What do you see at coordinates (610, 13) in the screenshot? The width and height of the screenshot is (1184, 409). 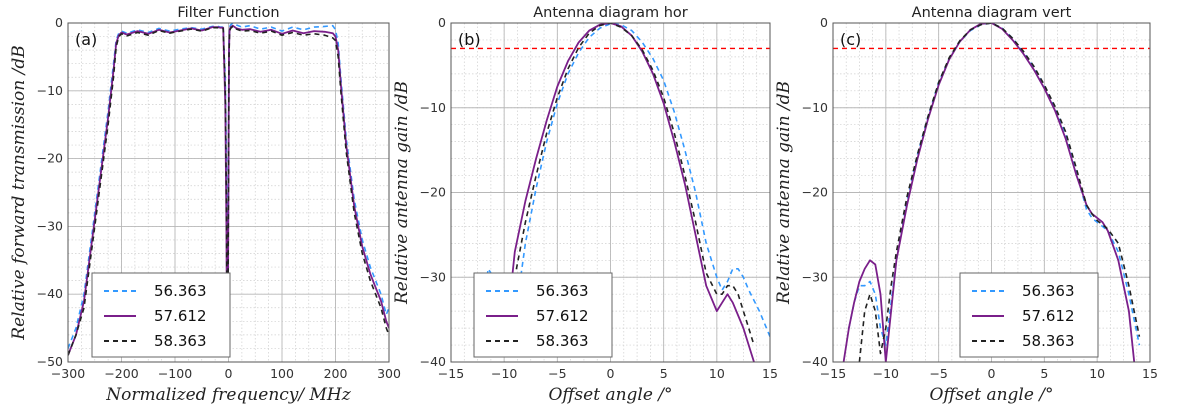 I see `chart-title: Antenna diagram hor` at bounding box center [610, 13].